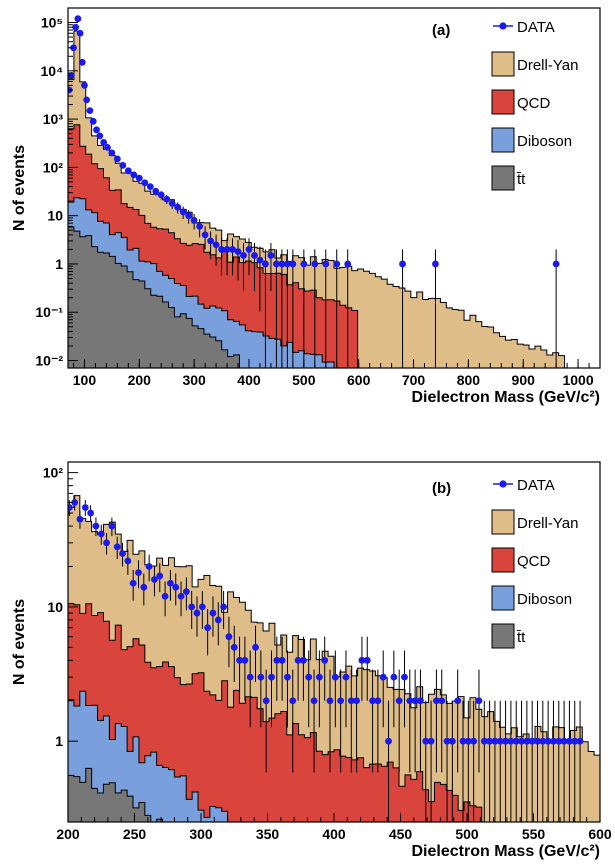 This screenshot has width=615, height=865. Describe the element at coordinates (19, 642) in the screenshot. I see `y-axis-title: N of events` at that location.